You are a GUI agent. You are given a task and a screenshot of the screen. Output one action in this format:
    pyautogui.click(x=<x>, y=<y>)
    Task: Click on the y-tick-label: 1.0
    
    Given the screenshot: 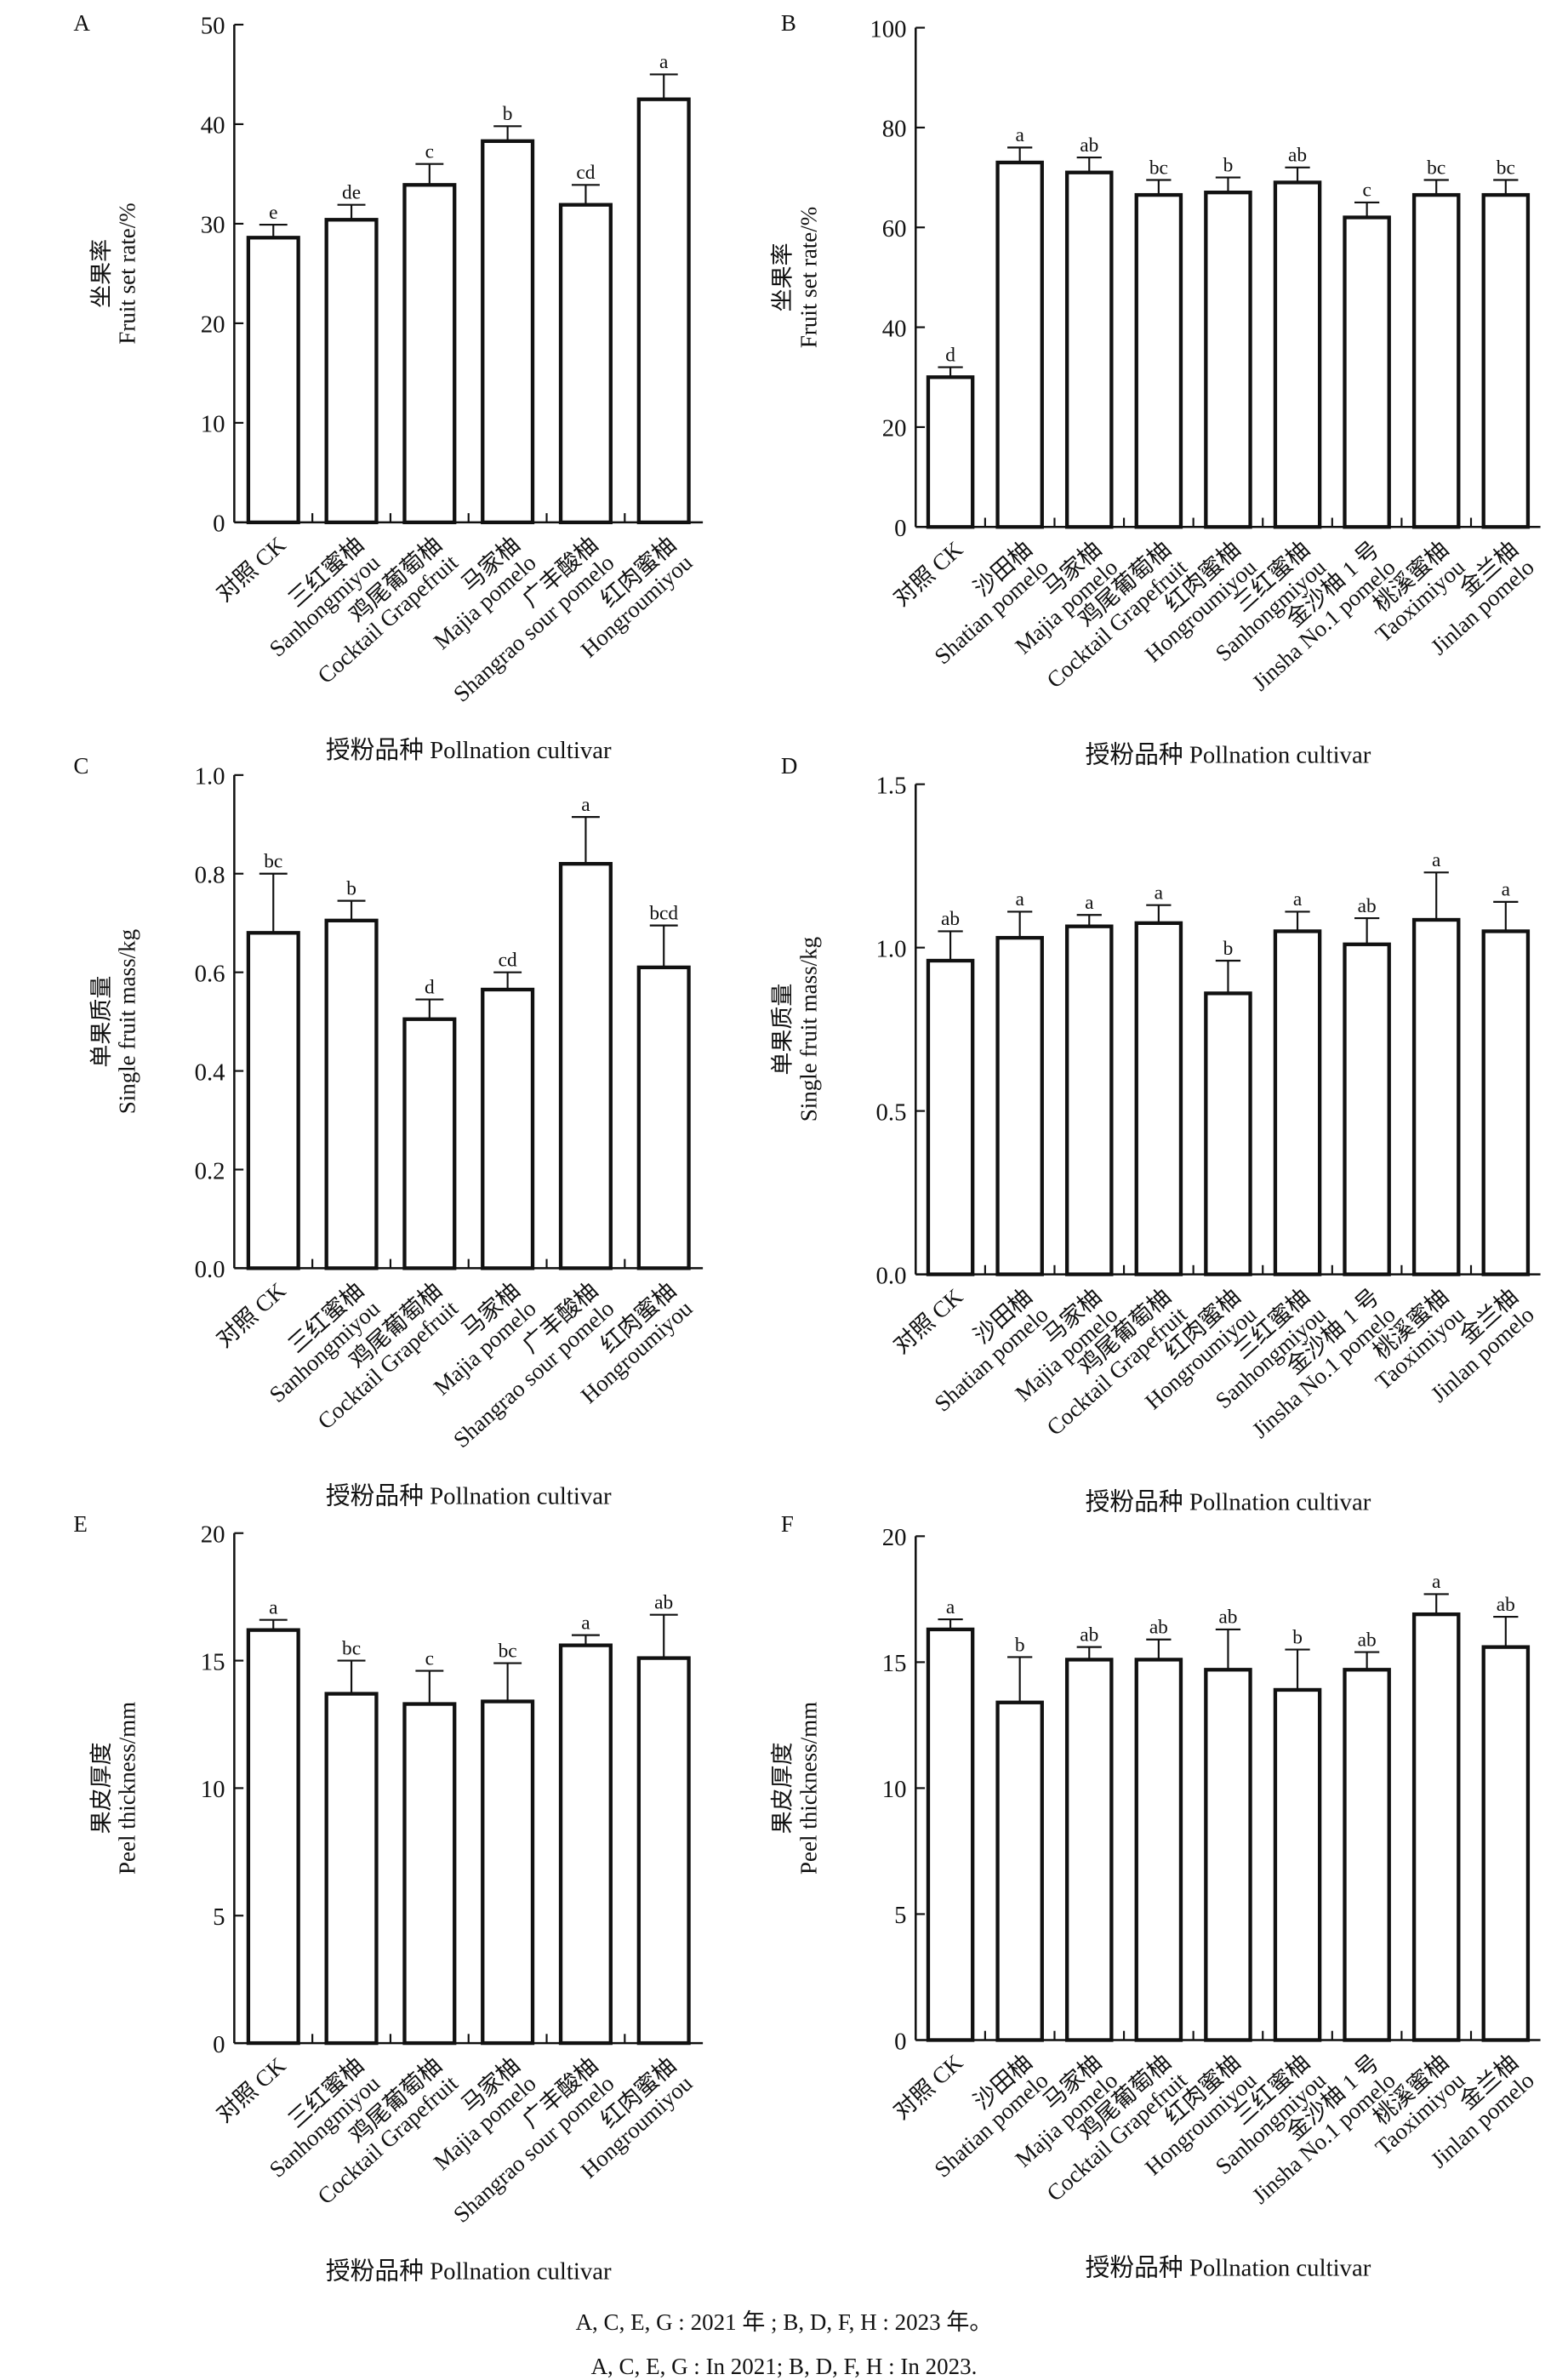 What is the action you would take?
    pyautogui.click(x=210, y=776)
    